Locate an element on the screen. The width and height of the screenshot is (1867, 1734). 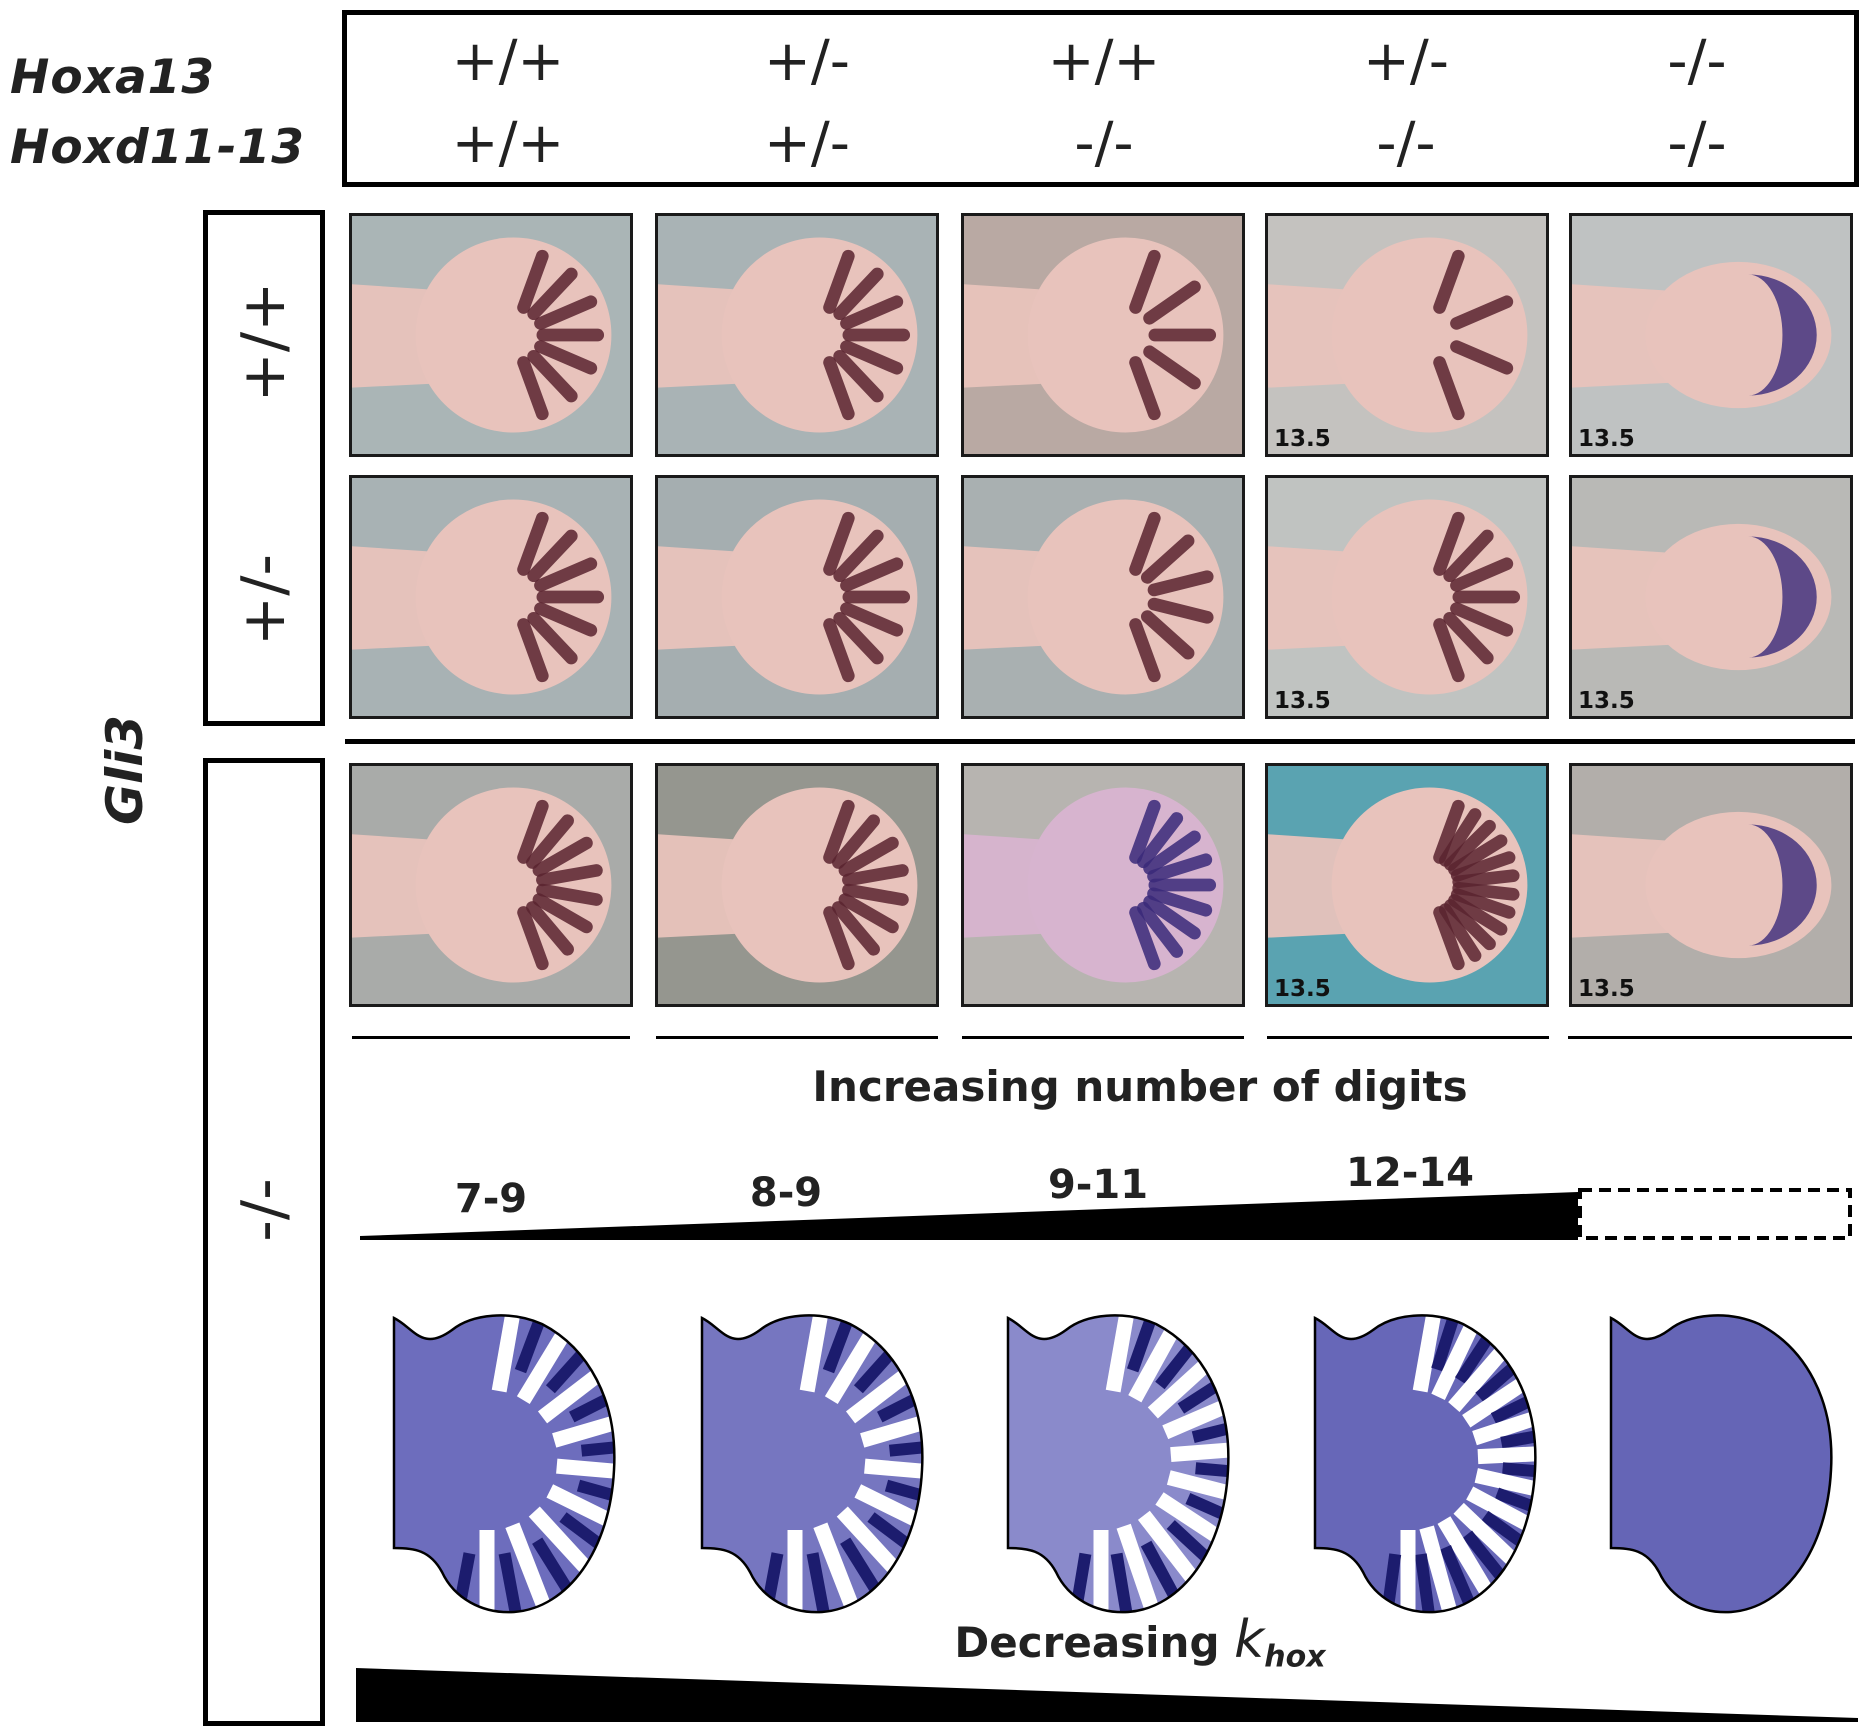
col1-hoxd-genotype: +/+ is located at coordinates (508, 143).